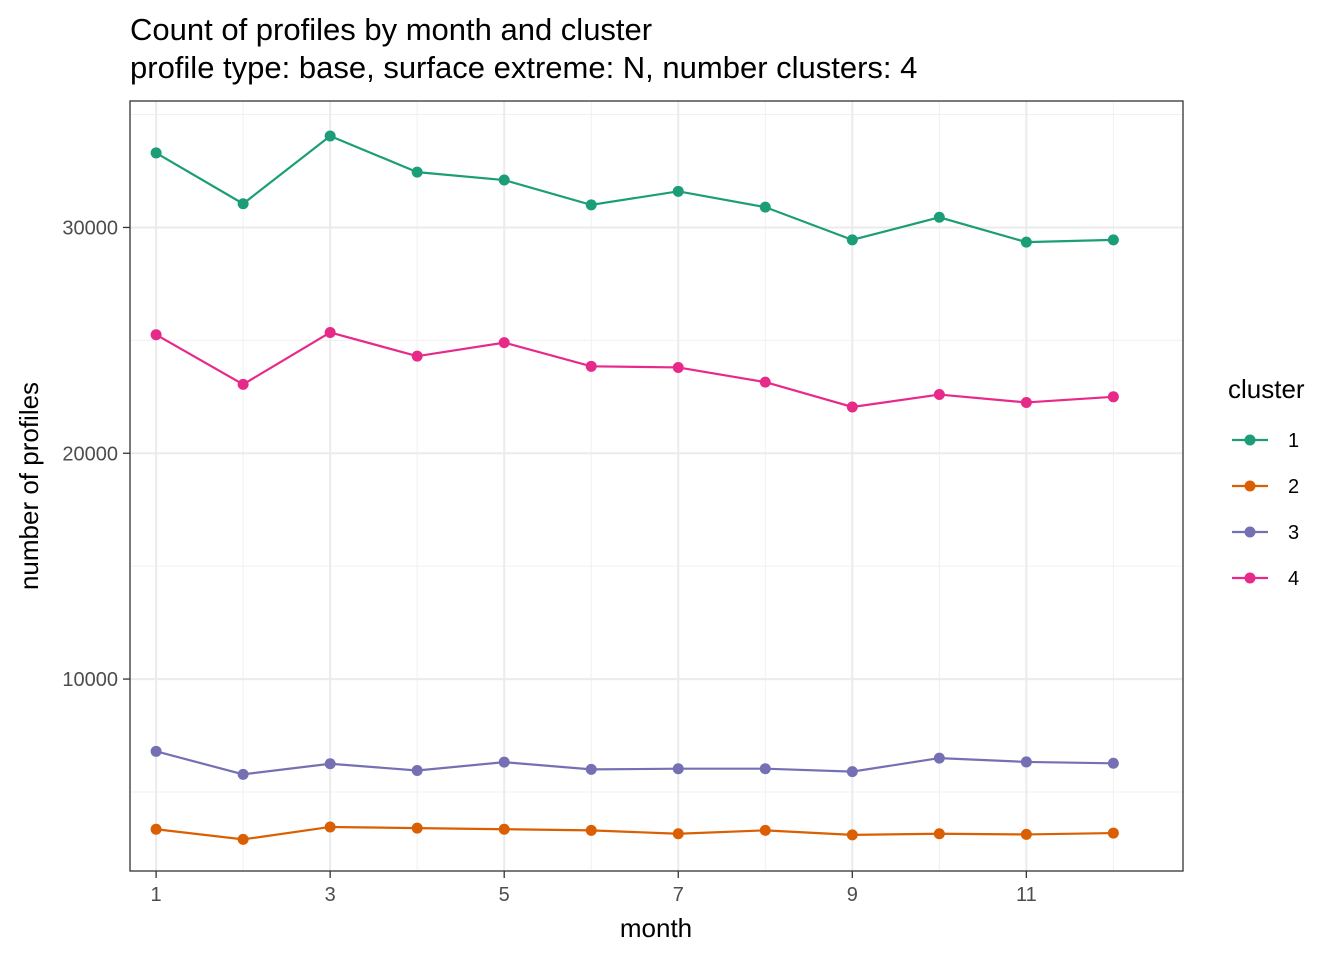 This screenshot has width=1344, height=960. I want to click on legend-item-2: 2, so click(1265, 487).